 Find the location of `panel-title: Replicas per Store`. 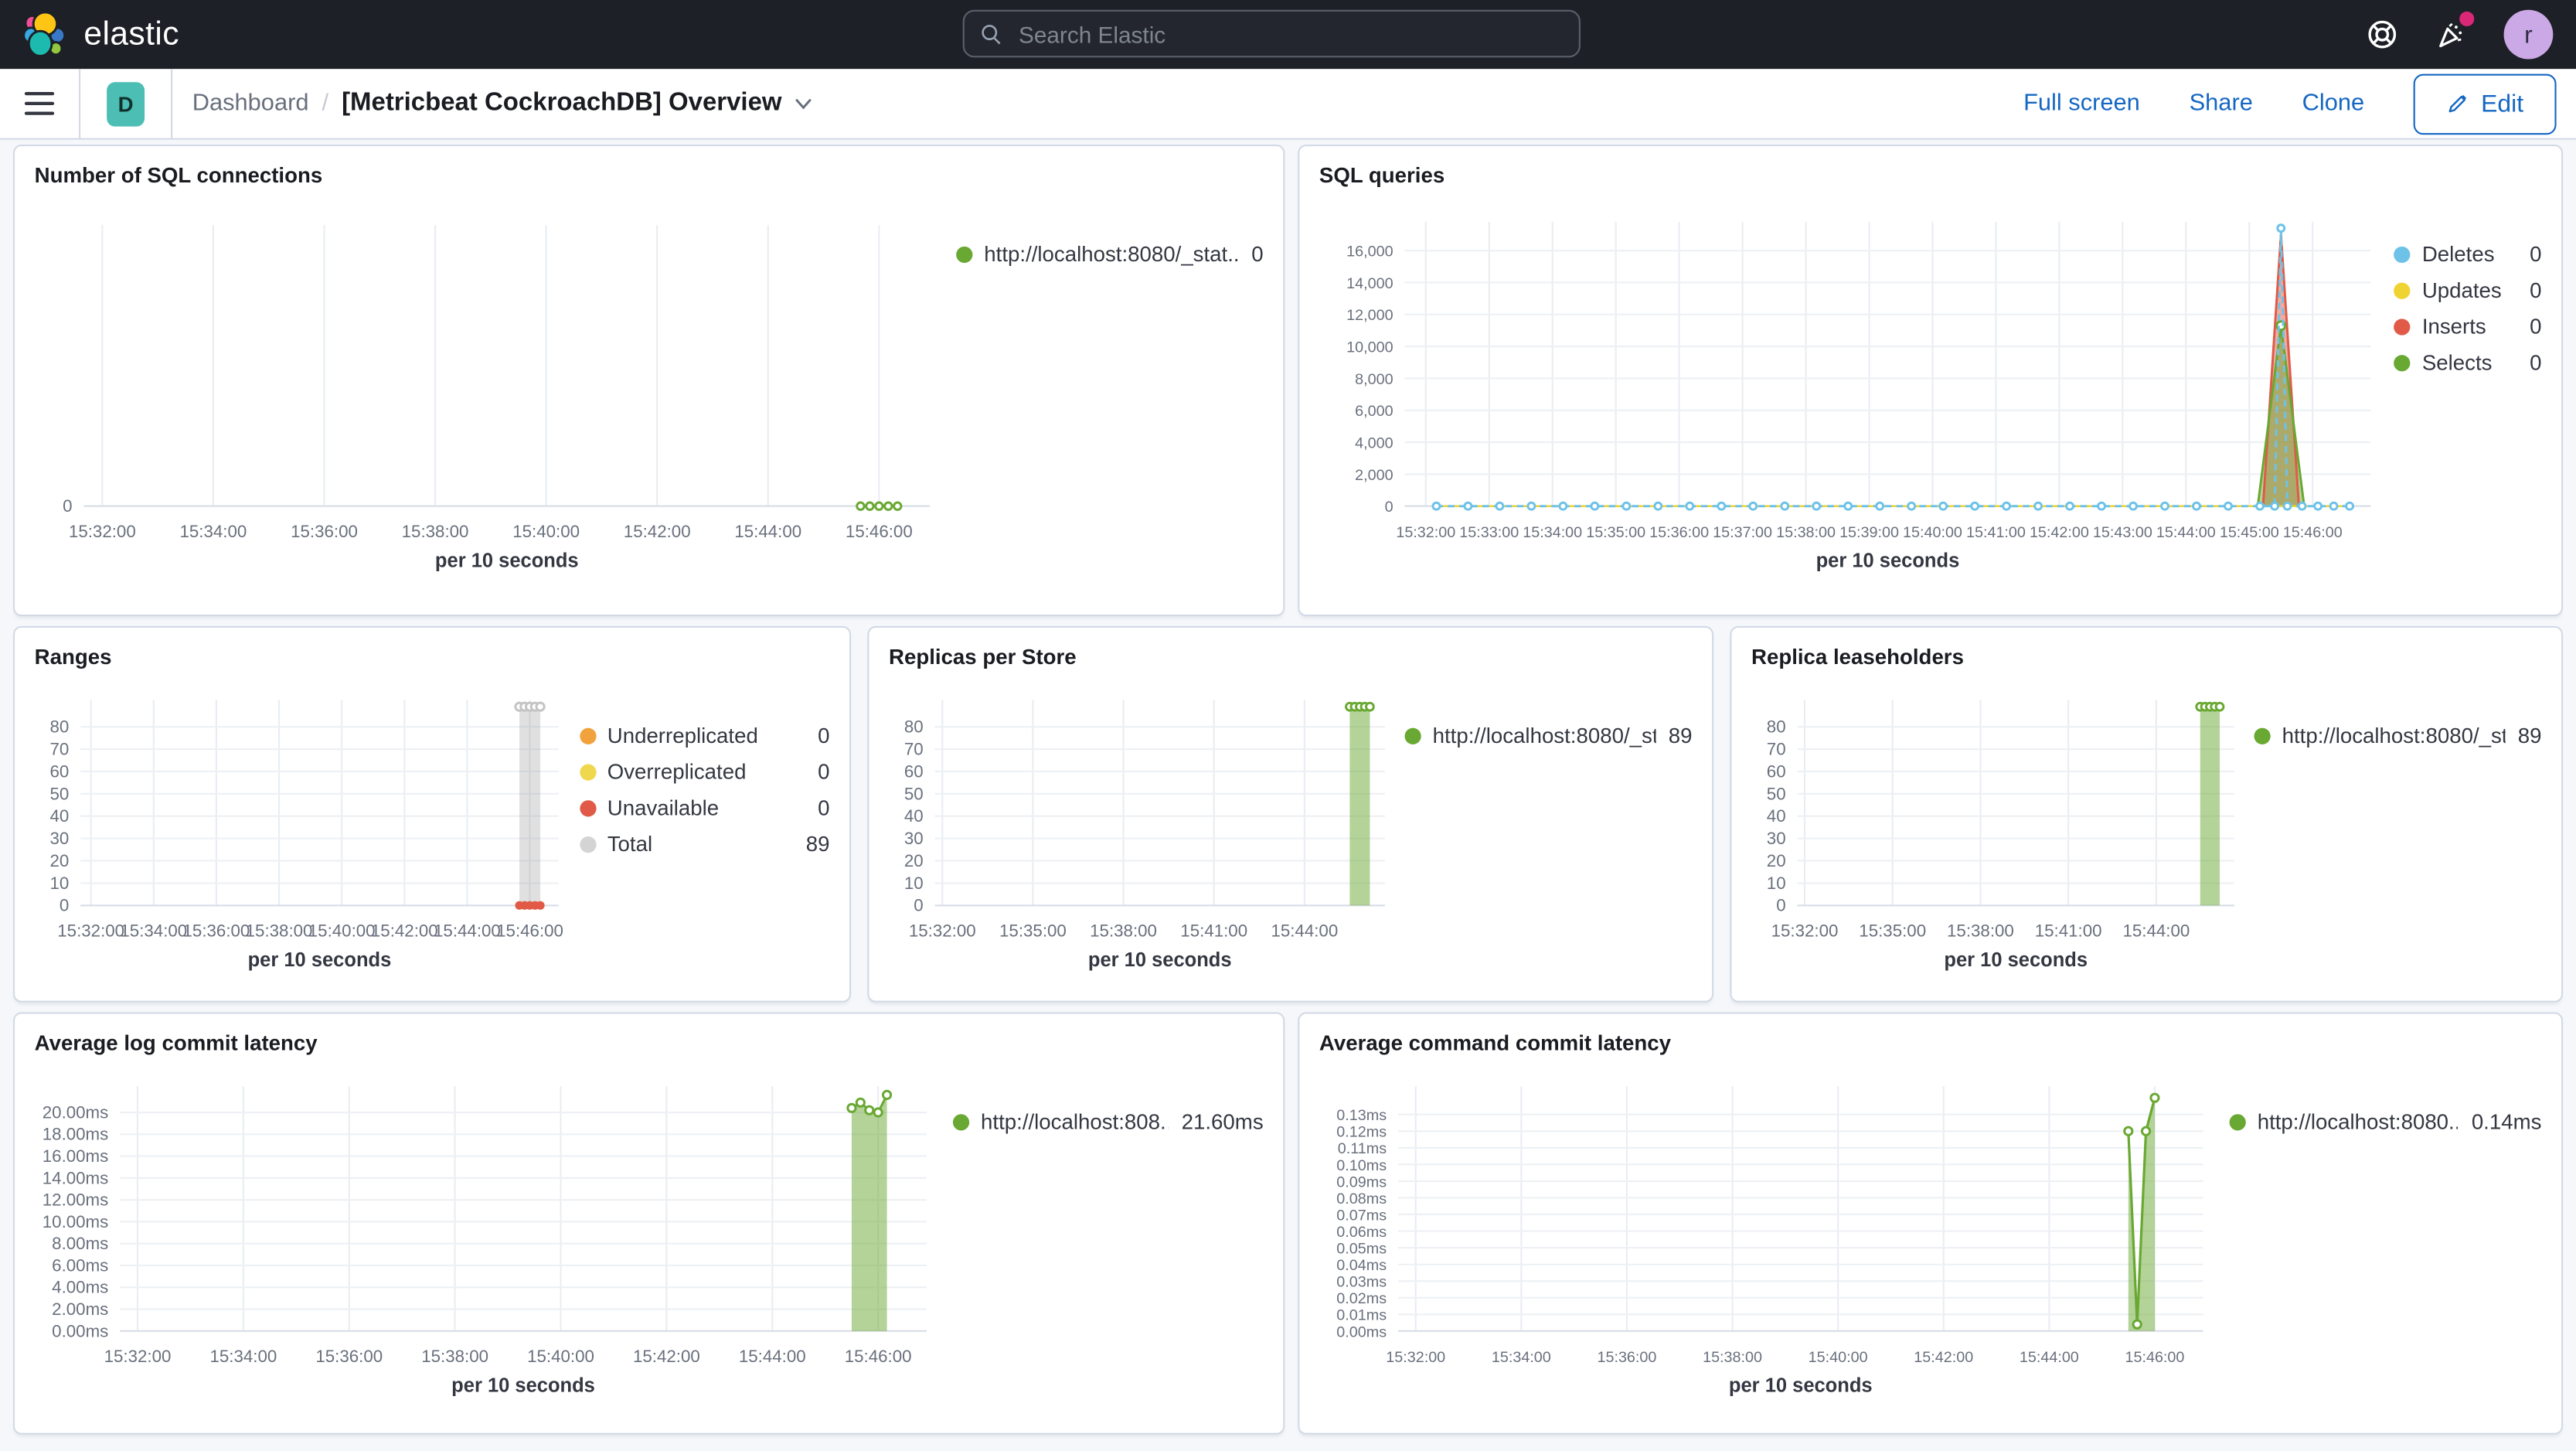

panel-title: Replicas per Store is located at coordinates (983, 656).